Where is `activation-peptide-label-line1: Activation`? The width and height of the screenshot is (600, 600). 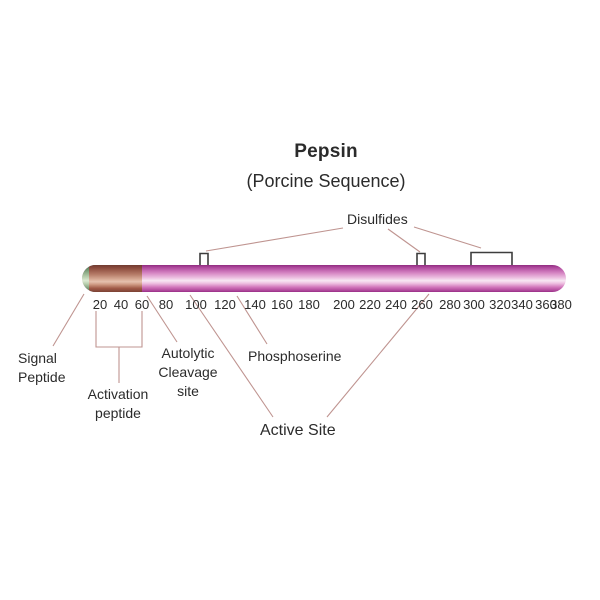 activation-peptide-label-line1: Activation is located at coordinates (118, 394).